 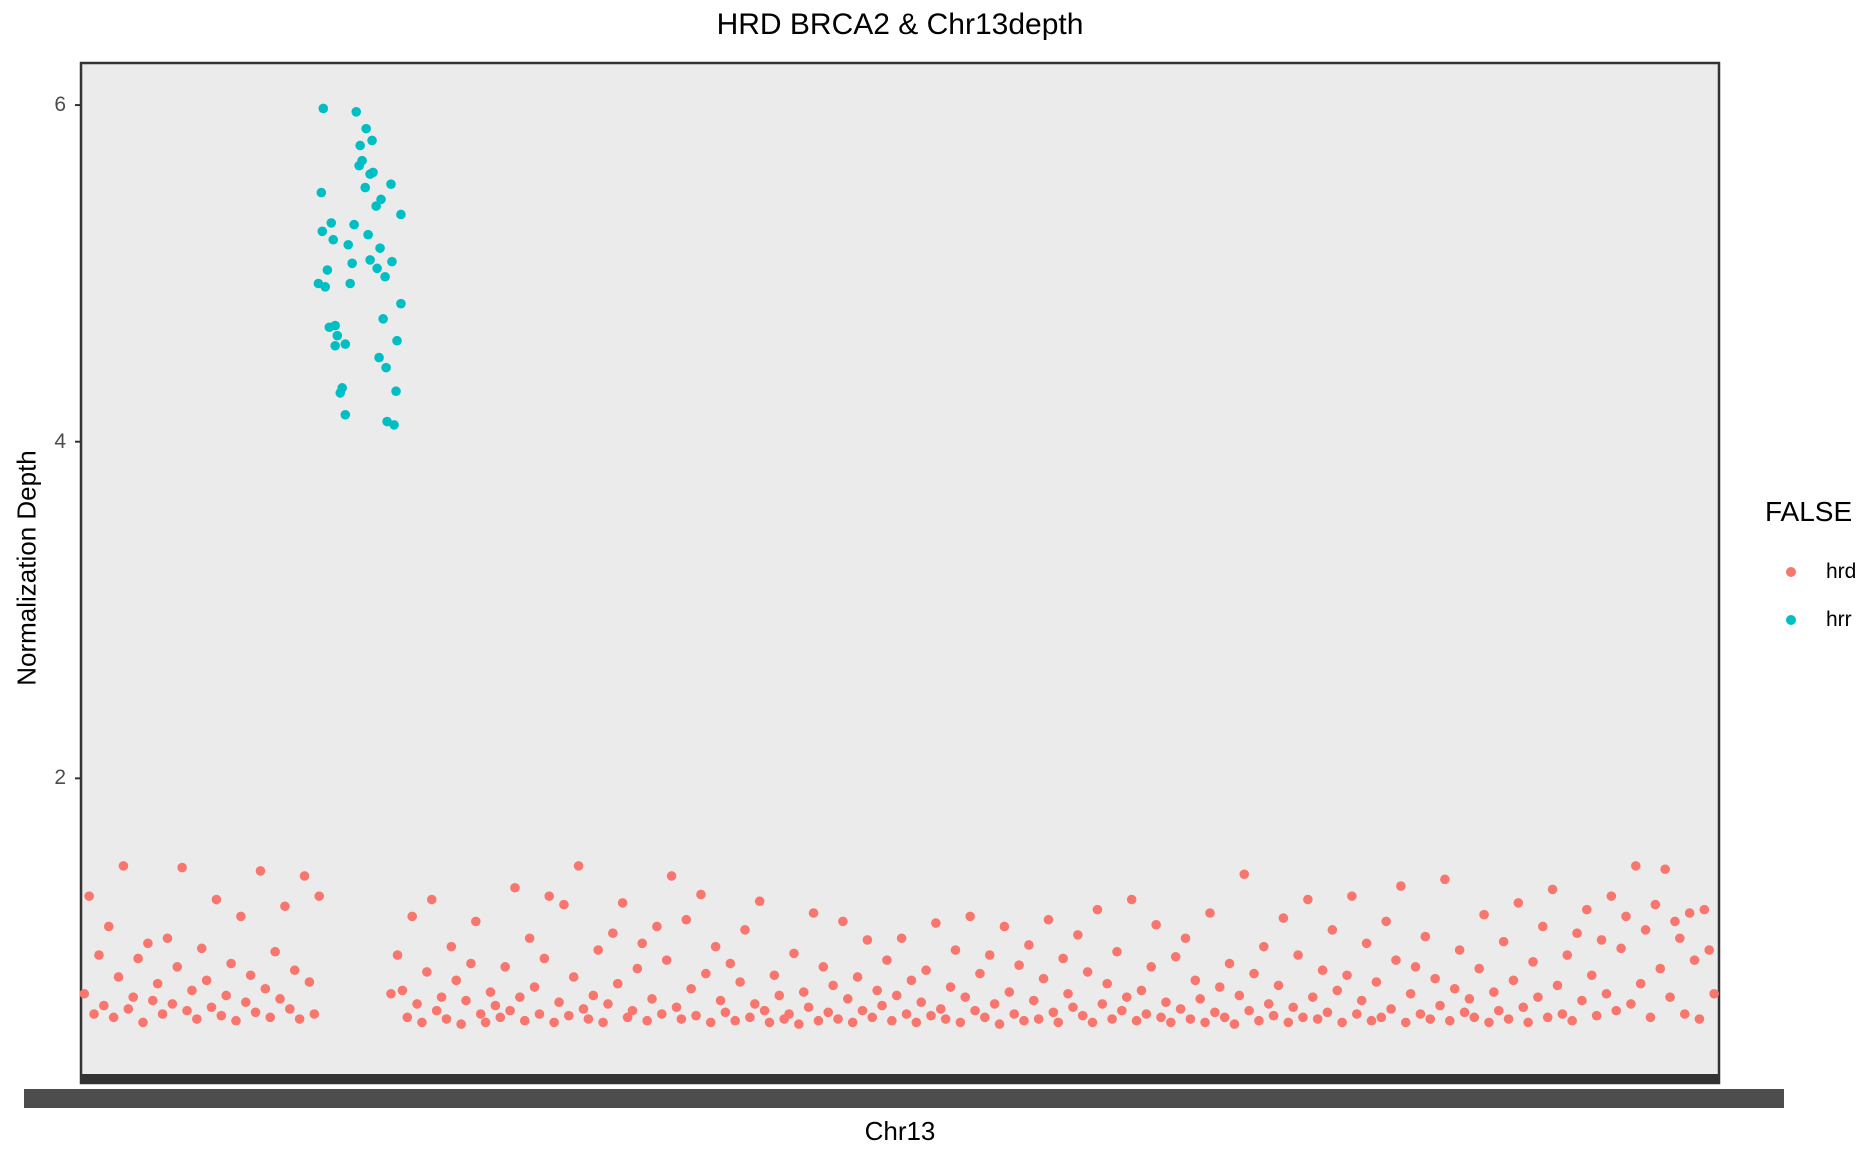 I want to click on x-axis-tick-band, so click(x=900, y=1078).